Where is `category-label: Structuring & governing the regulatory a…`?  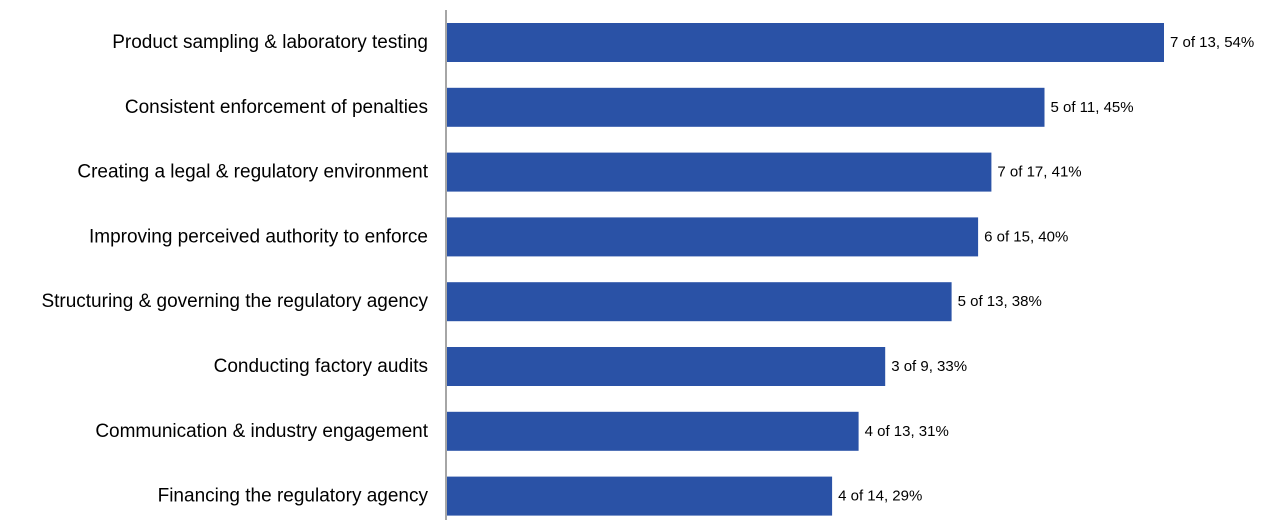 category-label: Structuring & governing the regulatory a… is located at coordinates (234, 301).